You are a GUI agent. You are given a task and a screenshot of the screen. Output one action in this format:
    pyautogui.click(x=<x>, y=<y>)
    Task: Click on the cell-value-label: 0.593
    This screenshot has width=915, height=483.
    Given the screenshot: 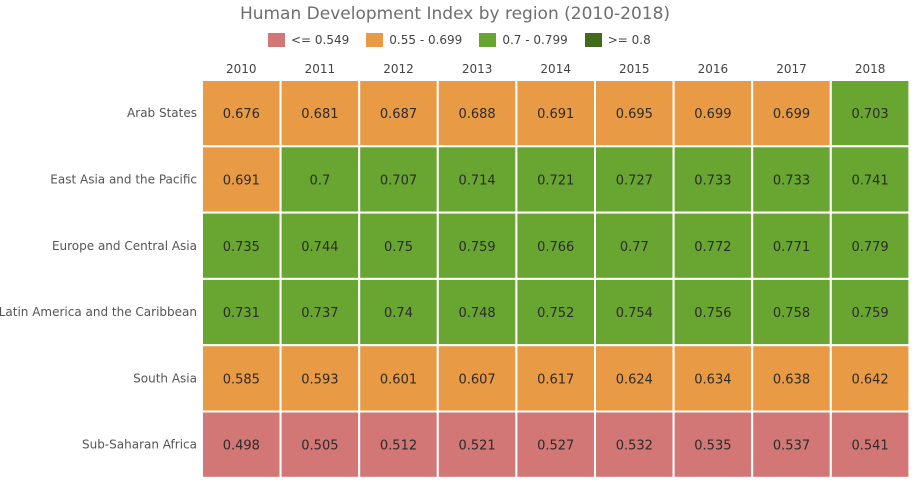 What is the action you would take?
    pyautogui.click(x=319, y=379)
    